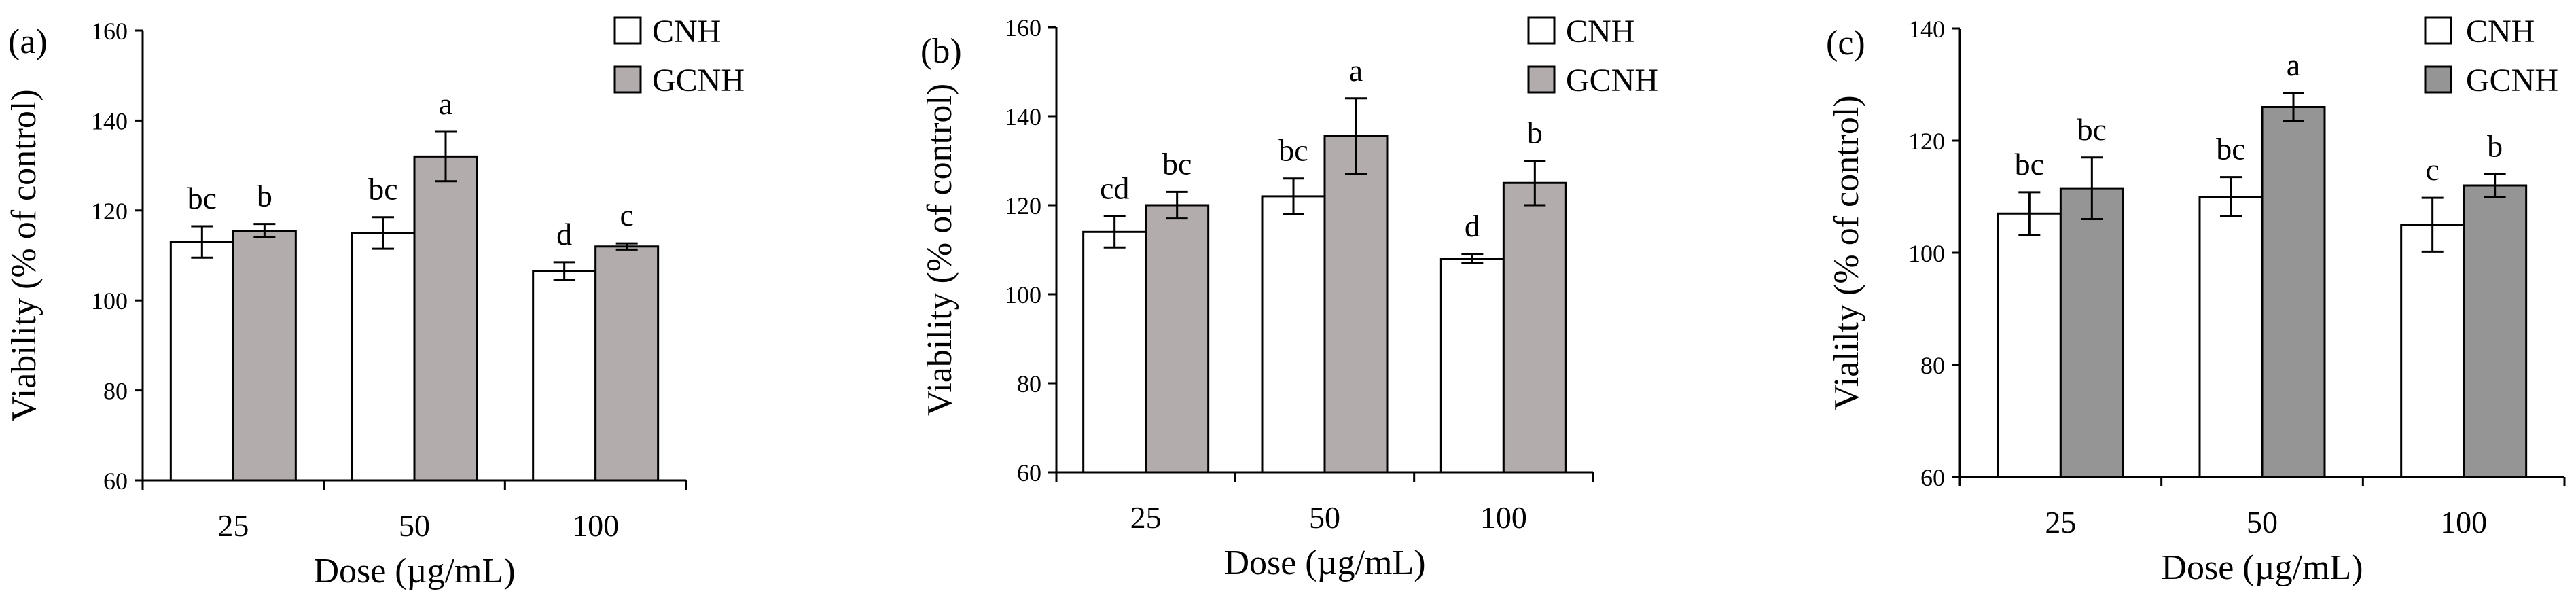 The height and width of the screenshot is (602, 2576). I want to click on panel-label: (b), so click(941, 51).